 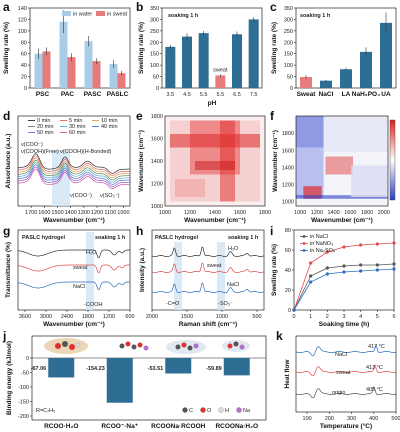 What do you see at coordinates (243, 238) in the screenshot?
I see `annotation-h: soaking 1 h` at bounding box center [243, 238].